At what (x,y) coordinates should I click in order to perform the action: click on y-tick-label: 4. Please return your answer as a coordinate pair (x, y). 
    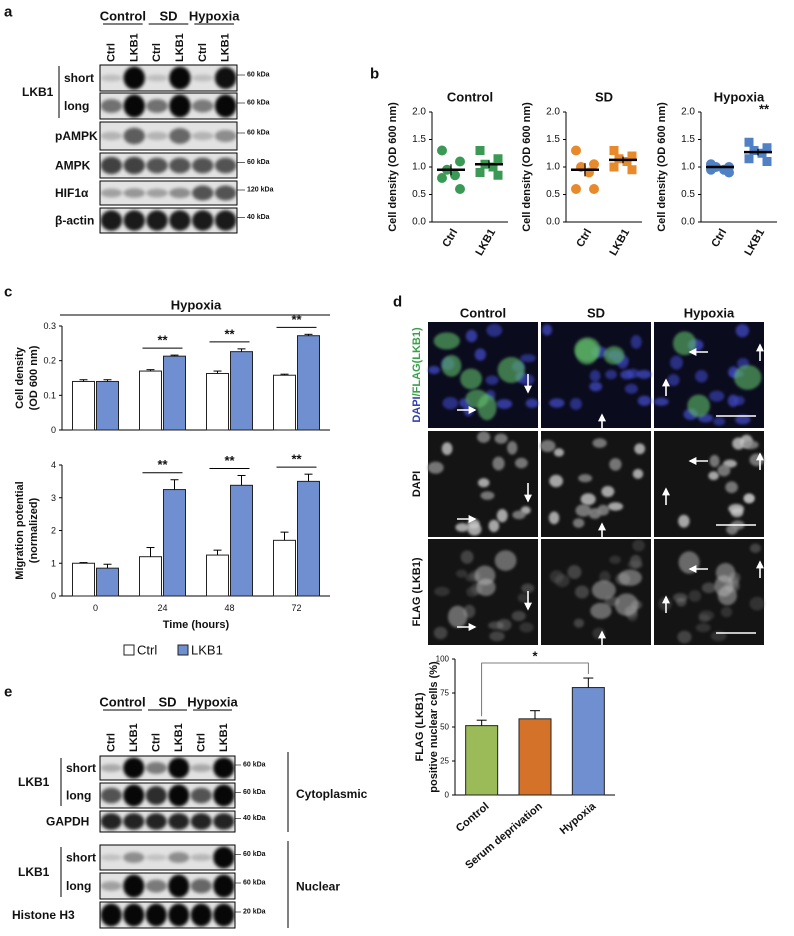
    Looking at the image, I should click on (53, 465).